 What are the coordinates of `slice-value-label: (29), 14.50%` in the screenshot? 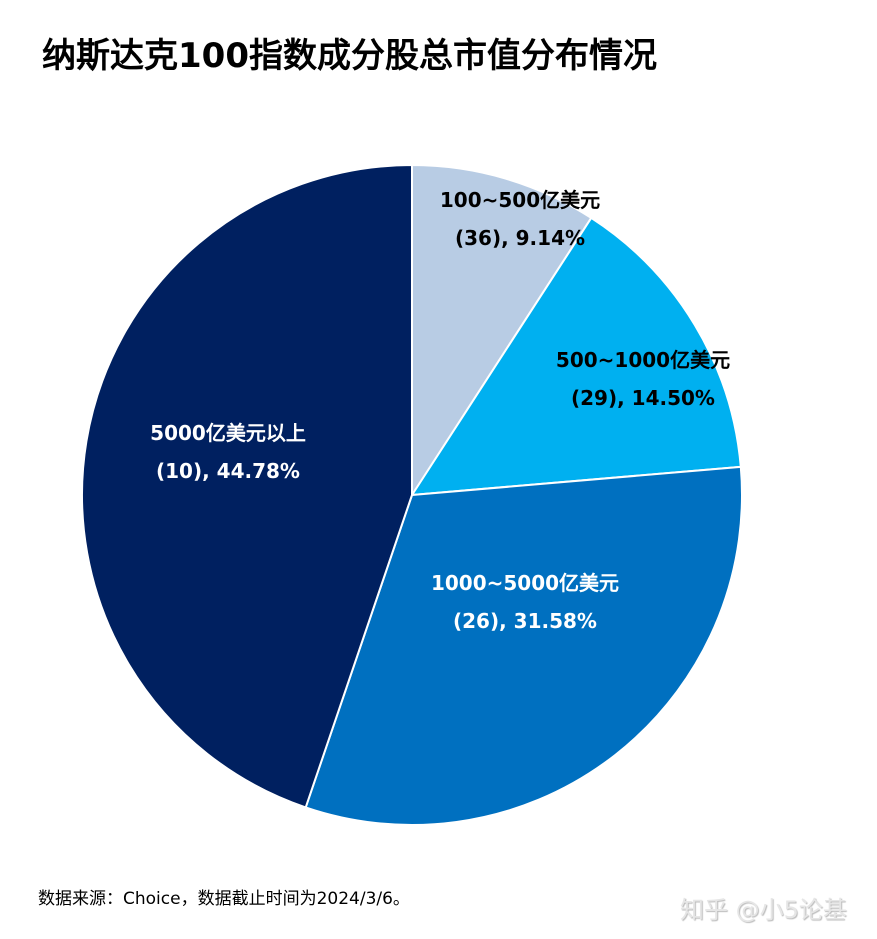 It's located at (643, 398).